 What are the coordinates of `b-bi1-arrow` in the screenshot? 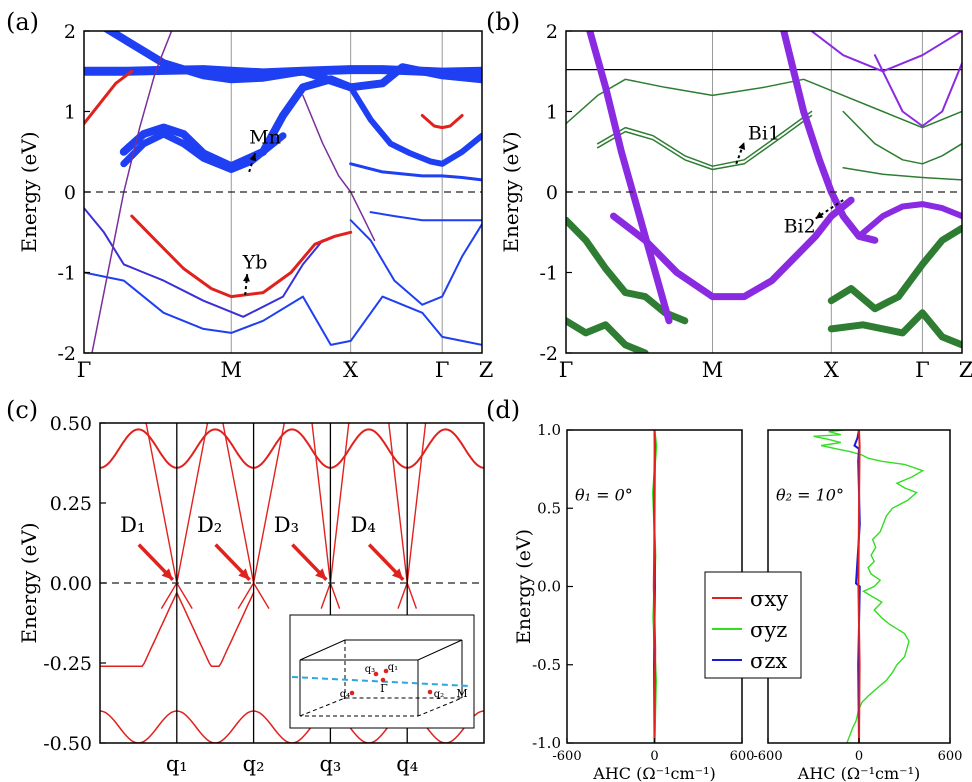 It's located at (740, 153).